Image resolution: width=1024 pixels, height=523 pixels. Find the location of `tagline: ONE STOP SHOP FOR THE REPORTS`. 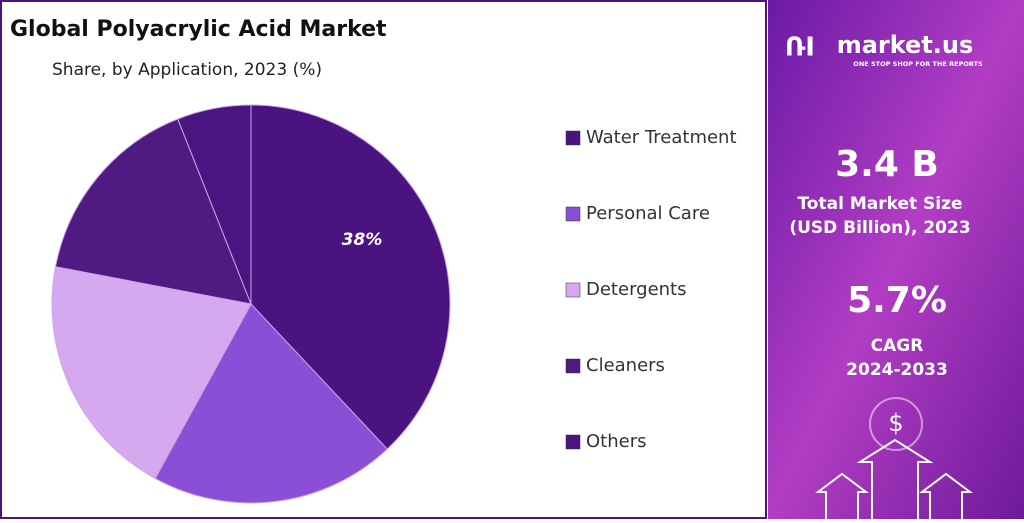

tagline: ONE STOP SHOP FOR THE REPORTS is located at coordinates (918, 64).